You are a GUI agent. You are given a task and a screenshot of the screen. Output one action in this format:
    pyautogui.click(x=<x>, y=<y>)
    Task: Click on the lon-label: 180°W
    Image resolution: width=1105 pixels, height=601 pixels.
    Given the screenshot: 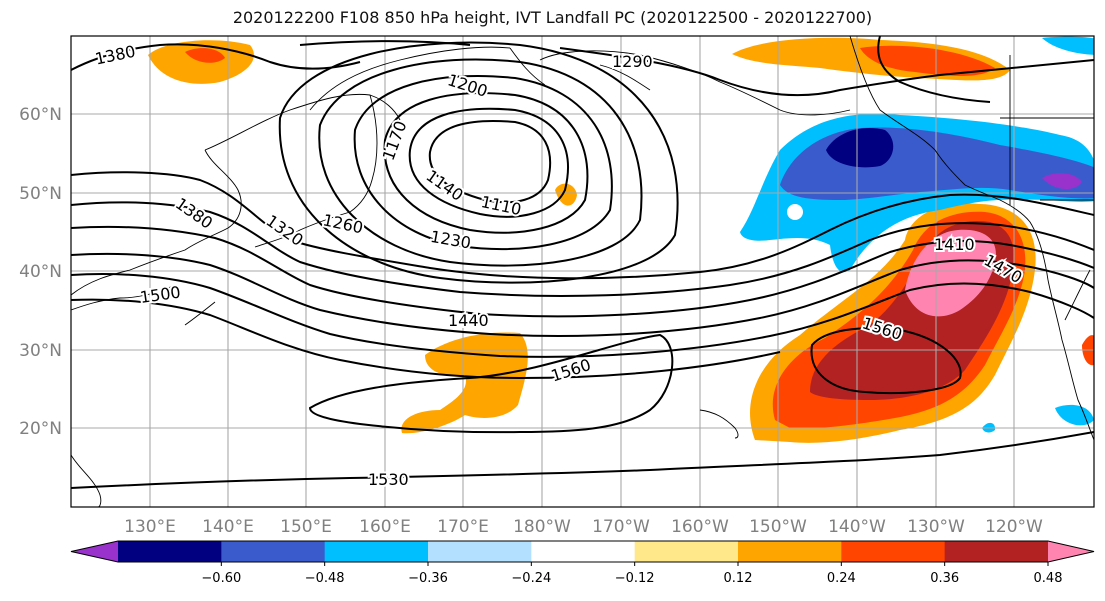 What is the action you would take?
    pyautogui.click(x=542, y=527)
    